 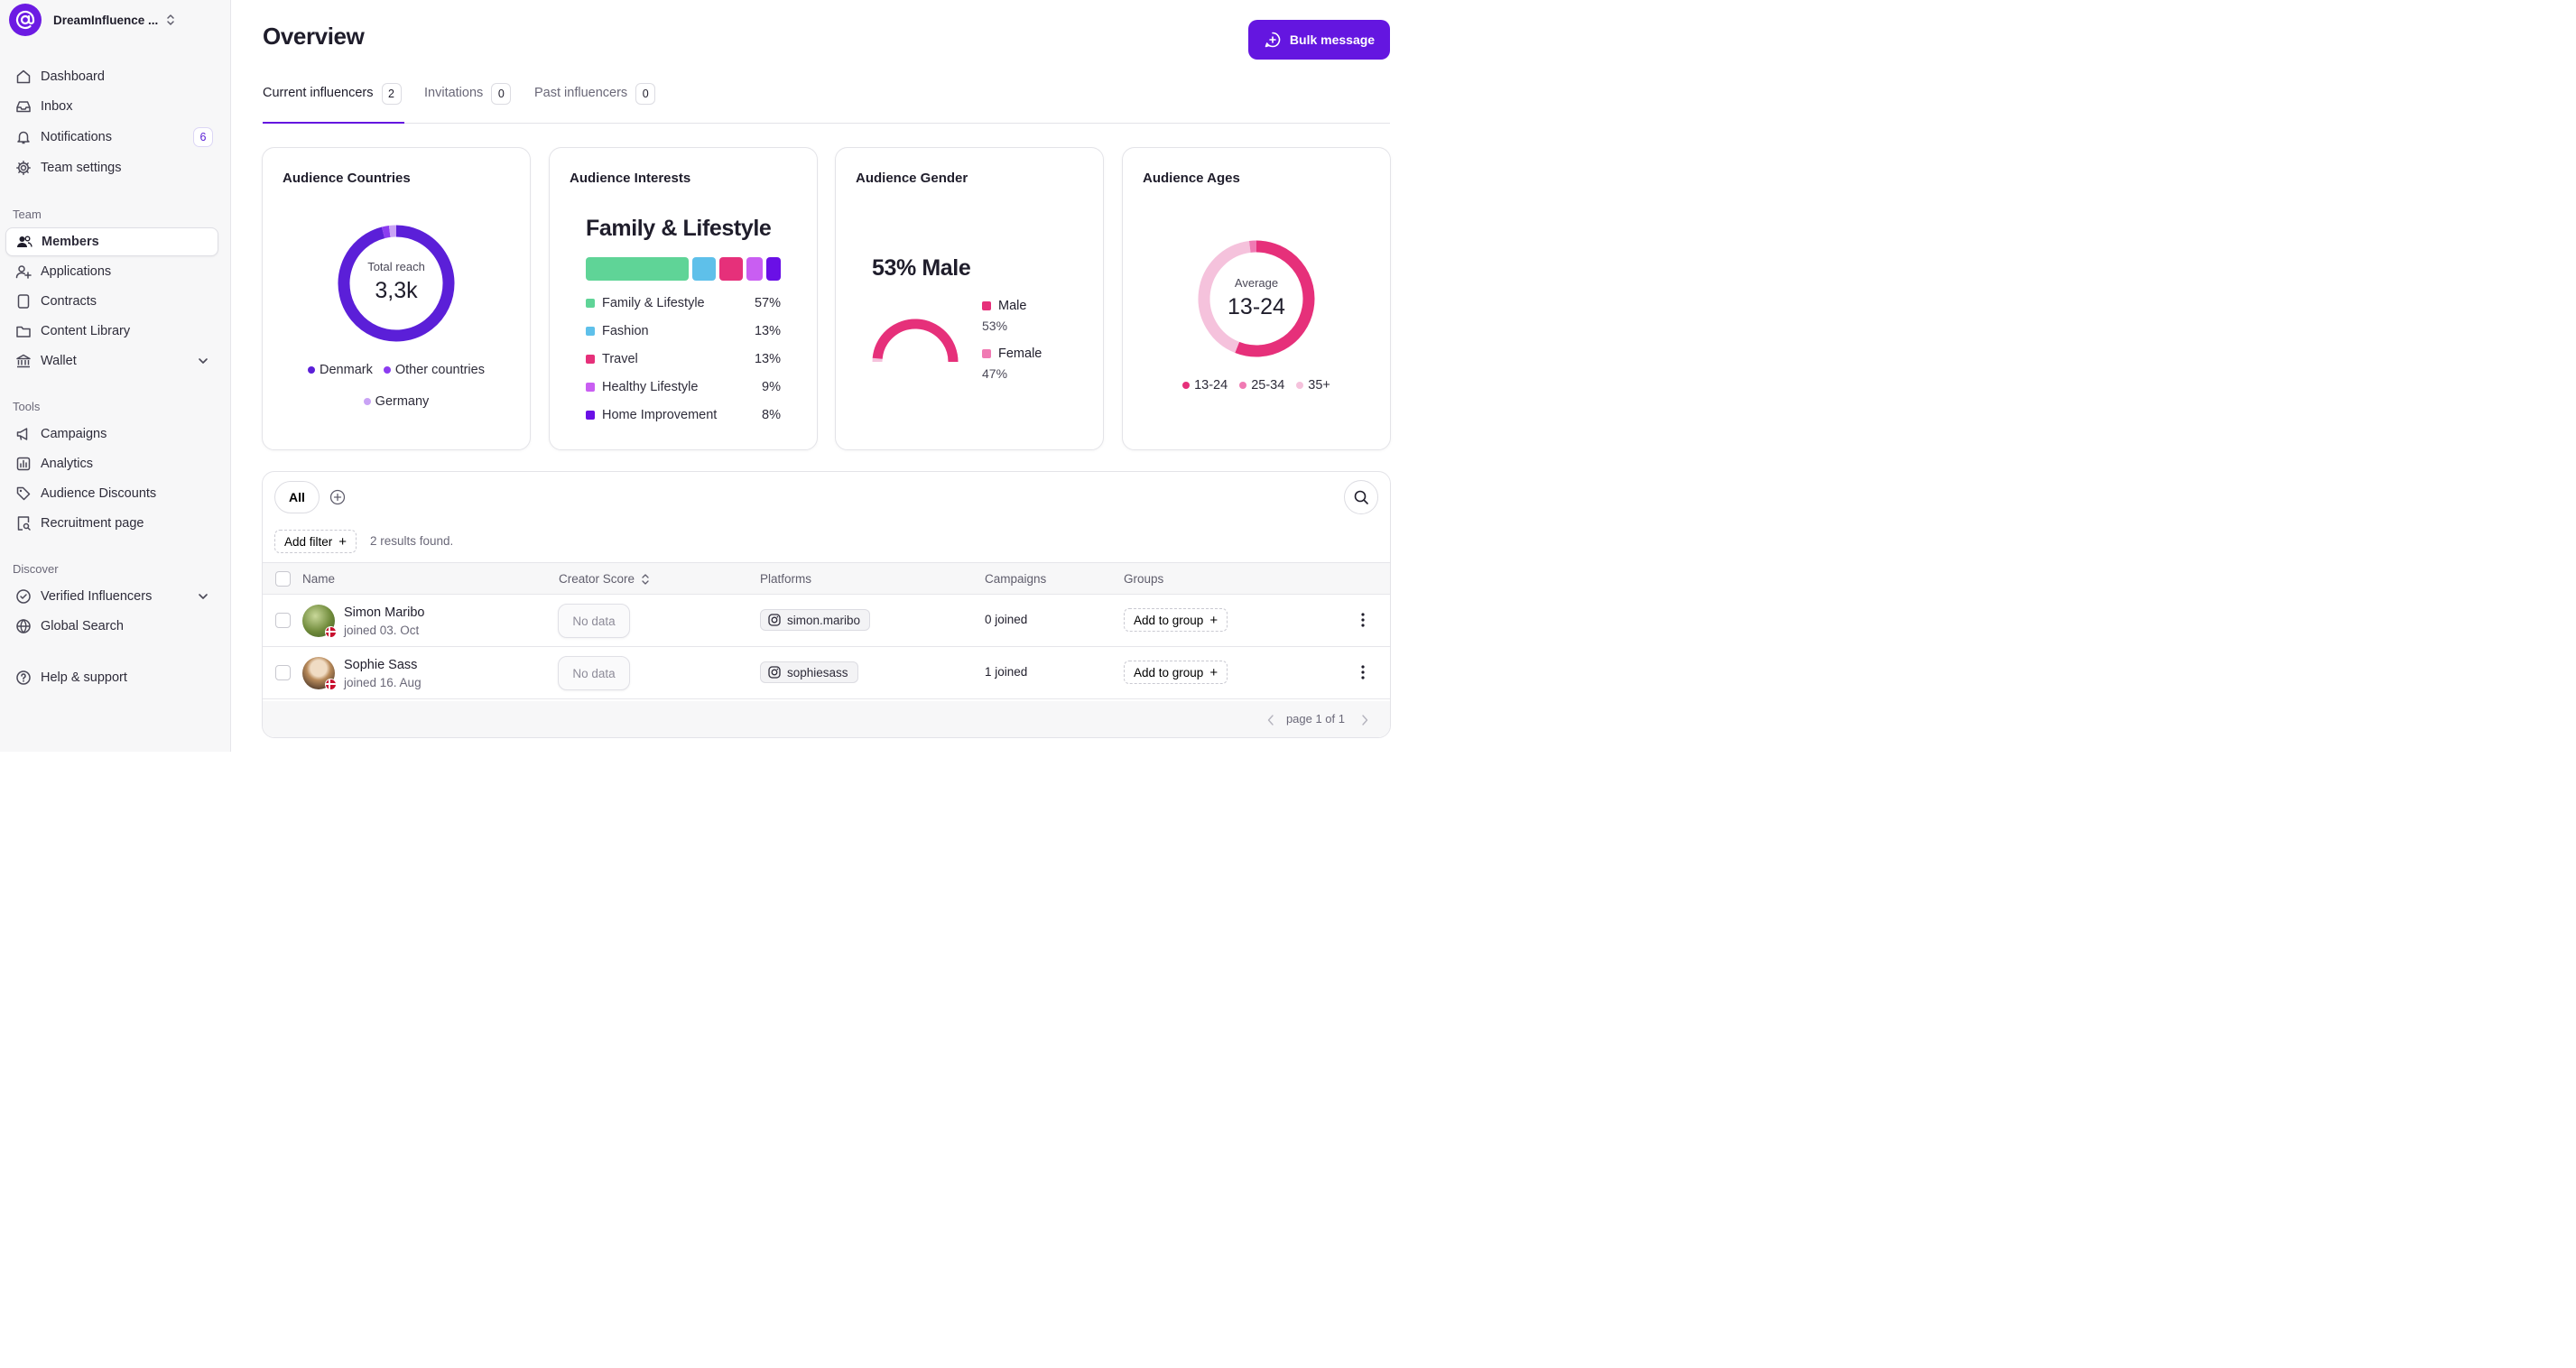 What do you see at coordinates (1205, 385) in the screenshot?
I see `legend-13-24: 13-24` at bounding box center [1205, 385].